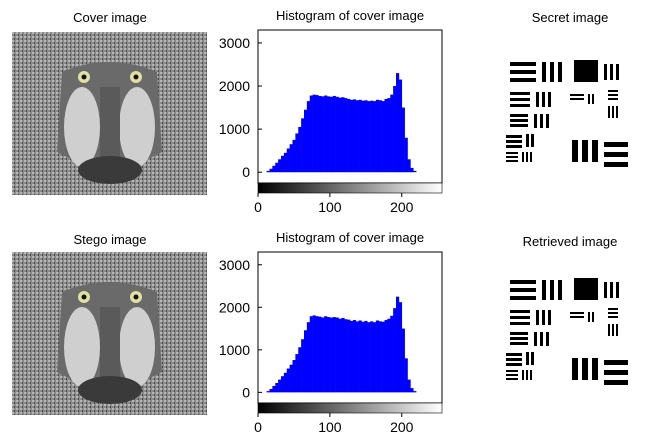 The image size is (672, 434). Describe the element at coordinates (570, 17) in the screenshot. I see `image-title: Secret image` at that location.